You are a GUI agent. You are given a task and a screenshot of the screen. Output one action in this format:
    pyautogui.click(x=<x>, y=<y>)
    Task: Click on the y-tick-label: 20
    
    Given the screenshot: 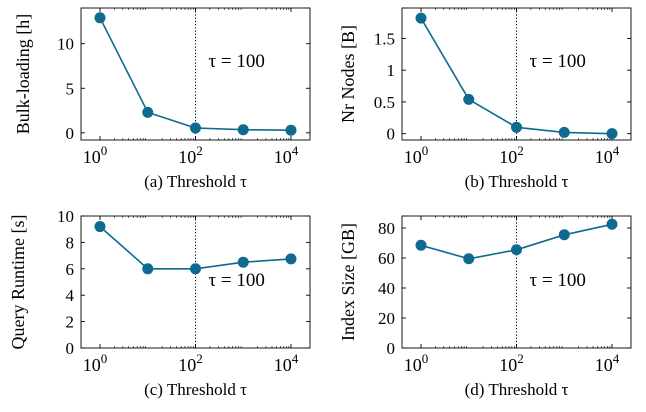 What is the action you would take?
    pyautogui.click(x=386, y=318)
    